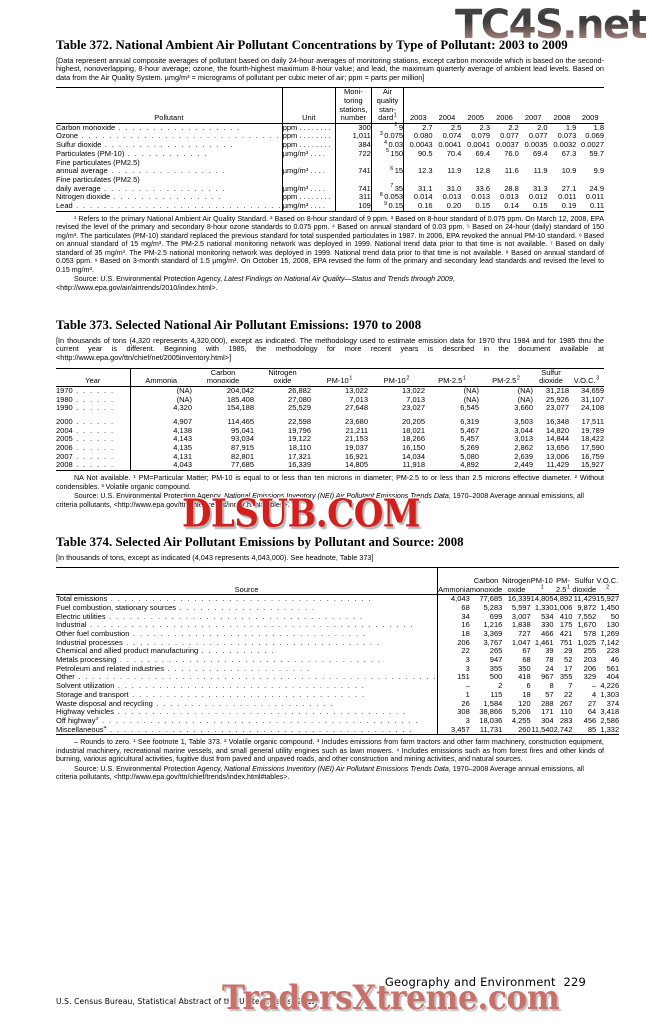 The height and width of the screenshot is (1024, 652). What do you see at coordinates (547, 677) in the screenshot?
I see `data-value: 967` at bounding box center [547, 677].